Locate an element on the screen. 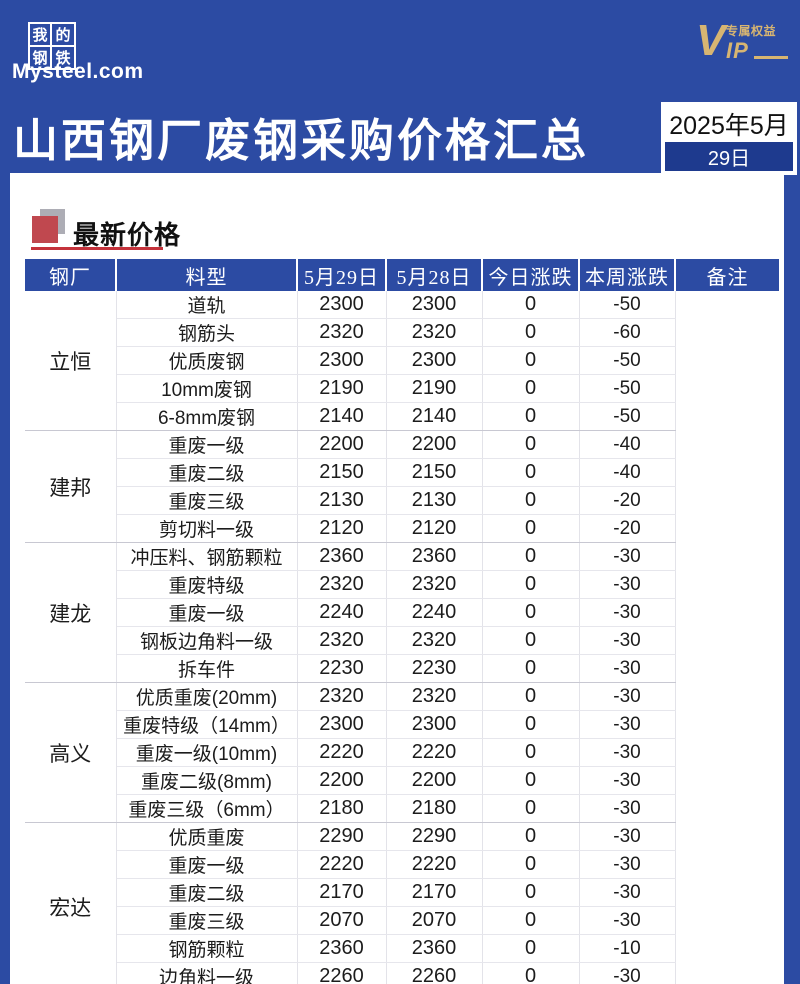 The image size is (800, 984). material-cell: 重废二级 is located at coordinates (207, 473).